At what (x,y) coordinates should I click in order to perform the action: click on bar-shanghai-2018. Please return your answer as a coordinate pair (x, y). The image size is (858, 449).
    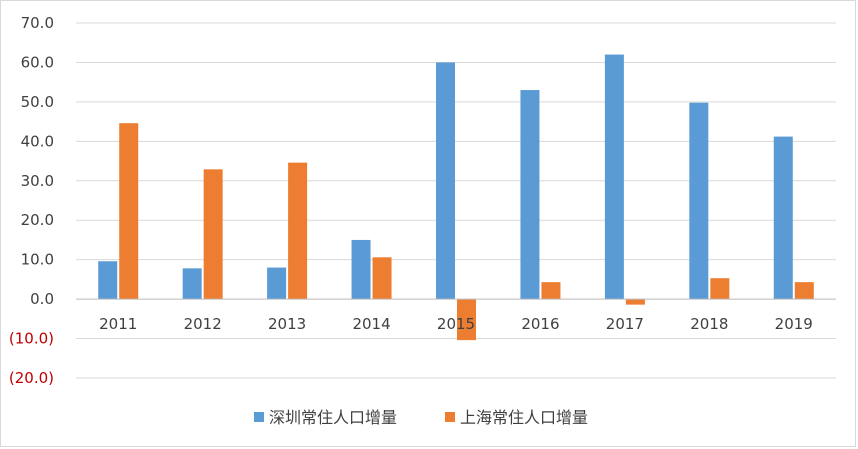
    Looking at the image, I should click on (720, 289).